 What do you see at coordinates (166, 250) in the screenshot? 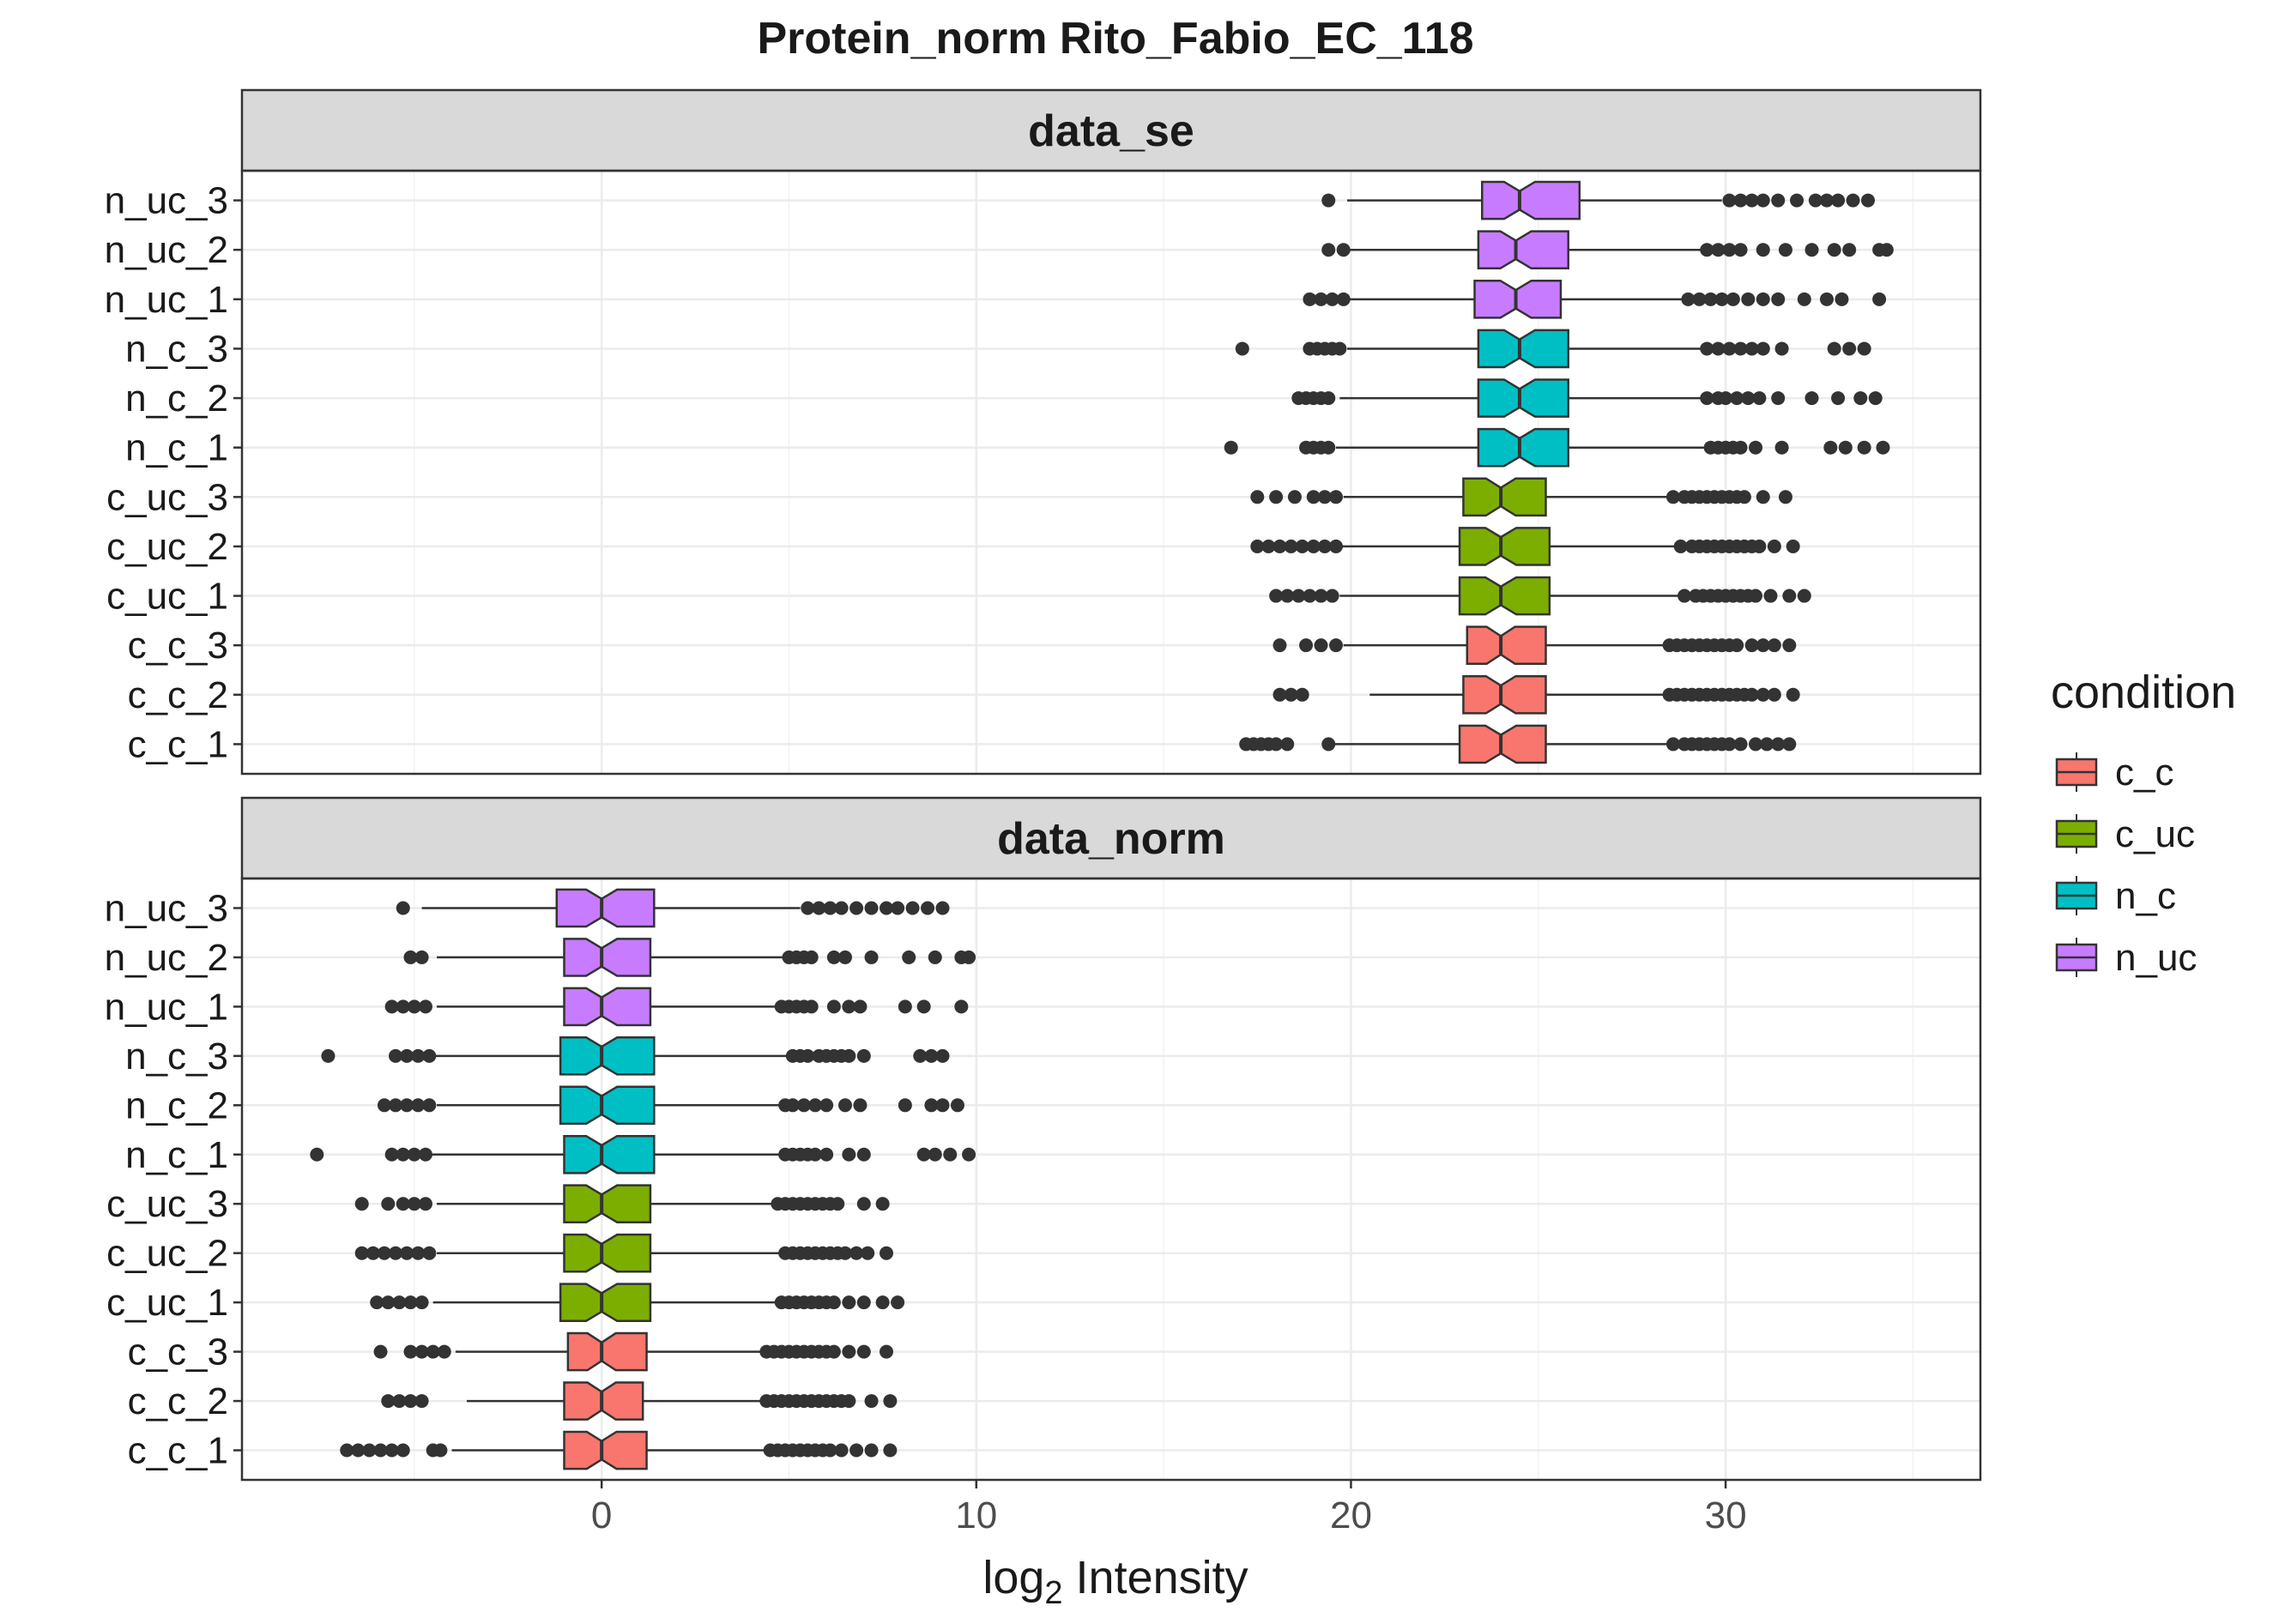
I see `y-tick-label: n_uc_2` at bounding box center [166, 250].